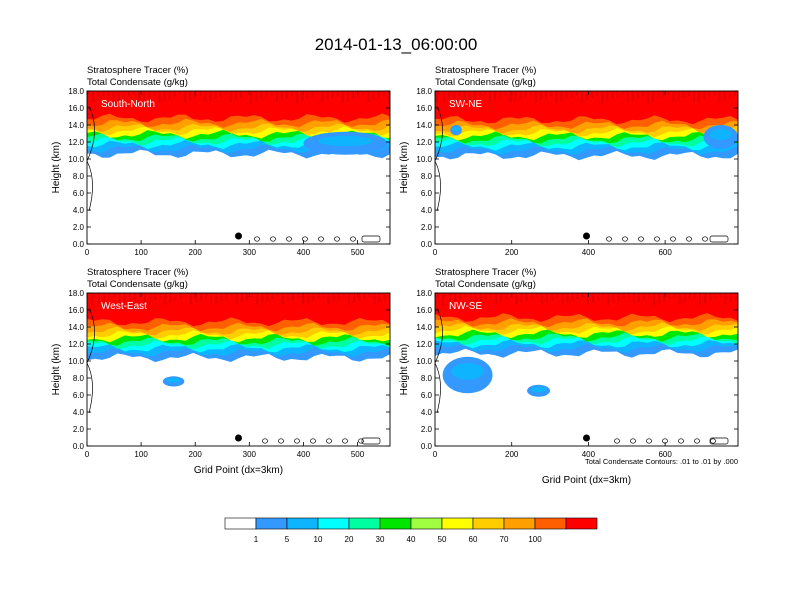 The height and width of the screenshot is (612, 792). Describe the element at coordinates (427, 446) in the screenshot. I see `y-tick-label: 0.0` at that location.